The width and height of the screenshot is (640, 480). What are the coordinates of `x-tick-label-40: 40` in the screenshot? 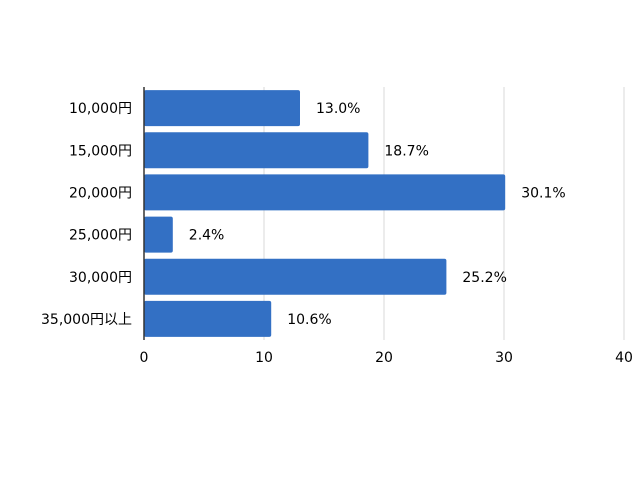 It's located at (624, 358).